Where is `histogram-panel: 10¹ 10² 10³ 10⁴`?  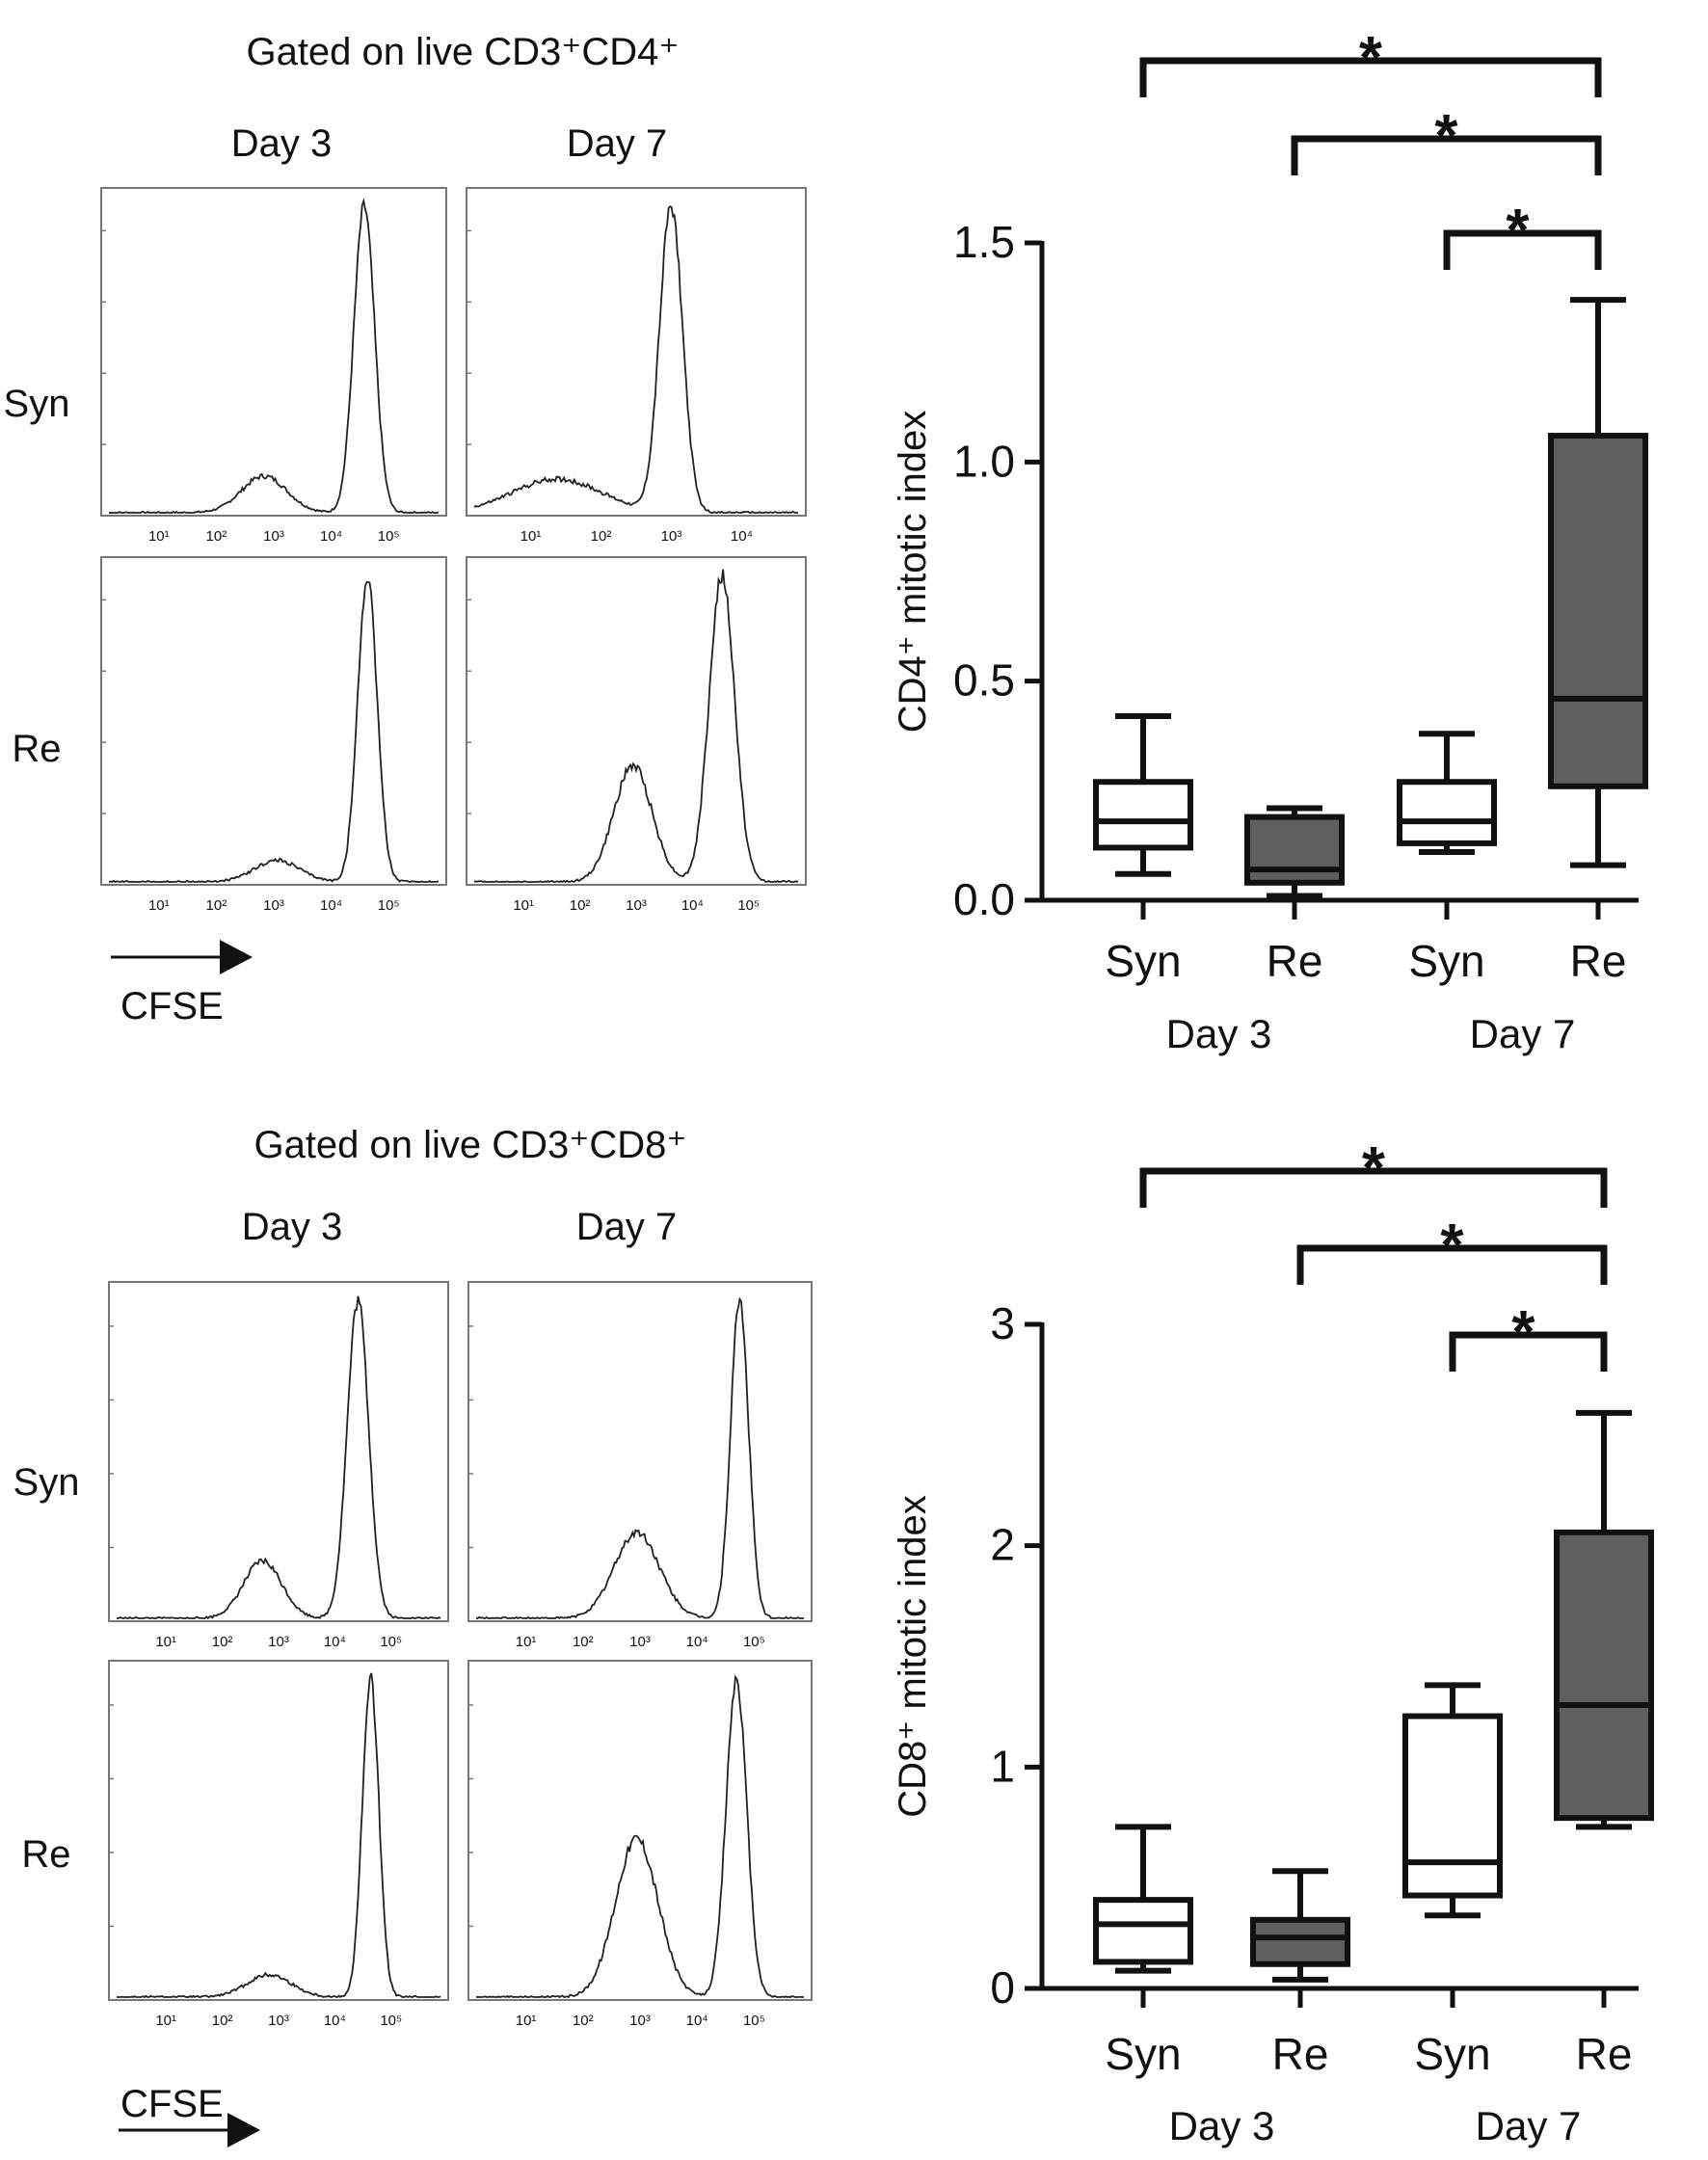 histogram-panel: 10¹ 10² 10³ 10⁴ is located at coordinates (636, 366).